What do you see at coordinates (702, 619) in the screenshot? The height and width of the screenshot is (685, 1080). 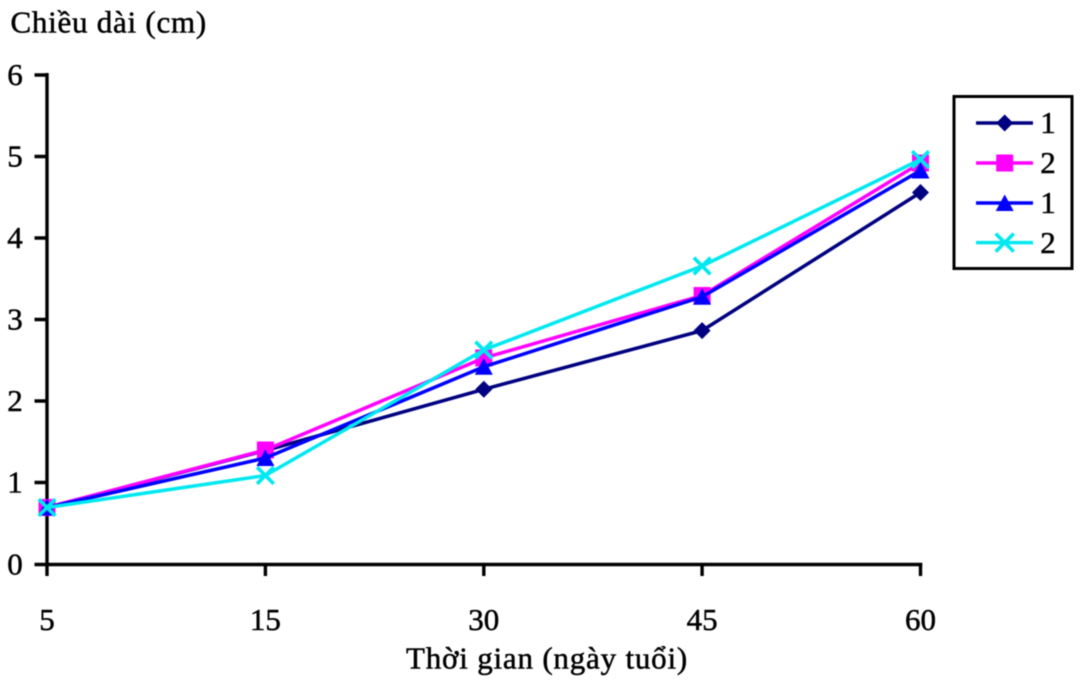 I see `svg-text: 45` at bounding box center [702, 619].